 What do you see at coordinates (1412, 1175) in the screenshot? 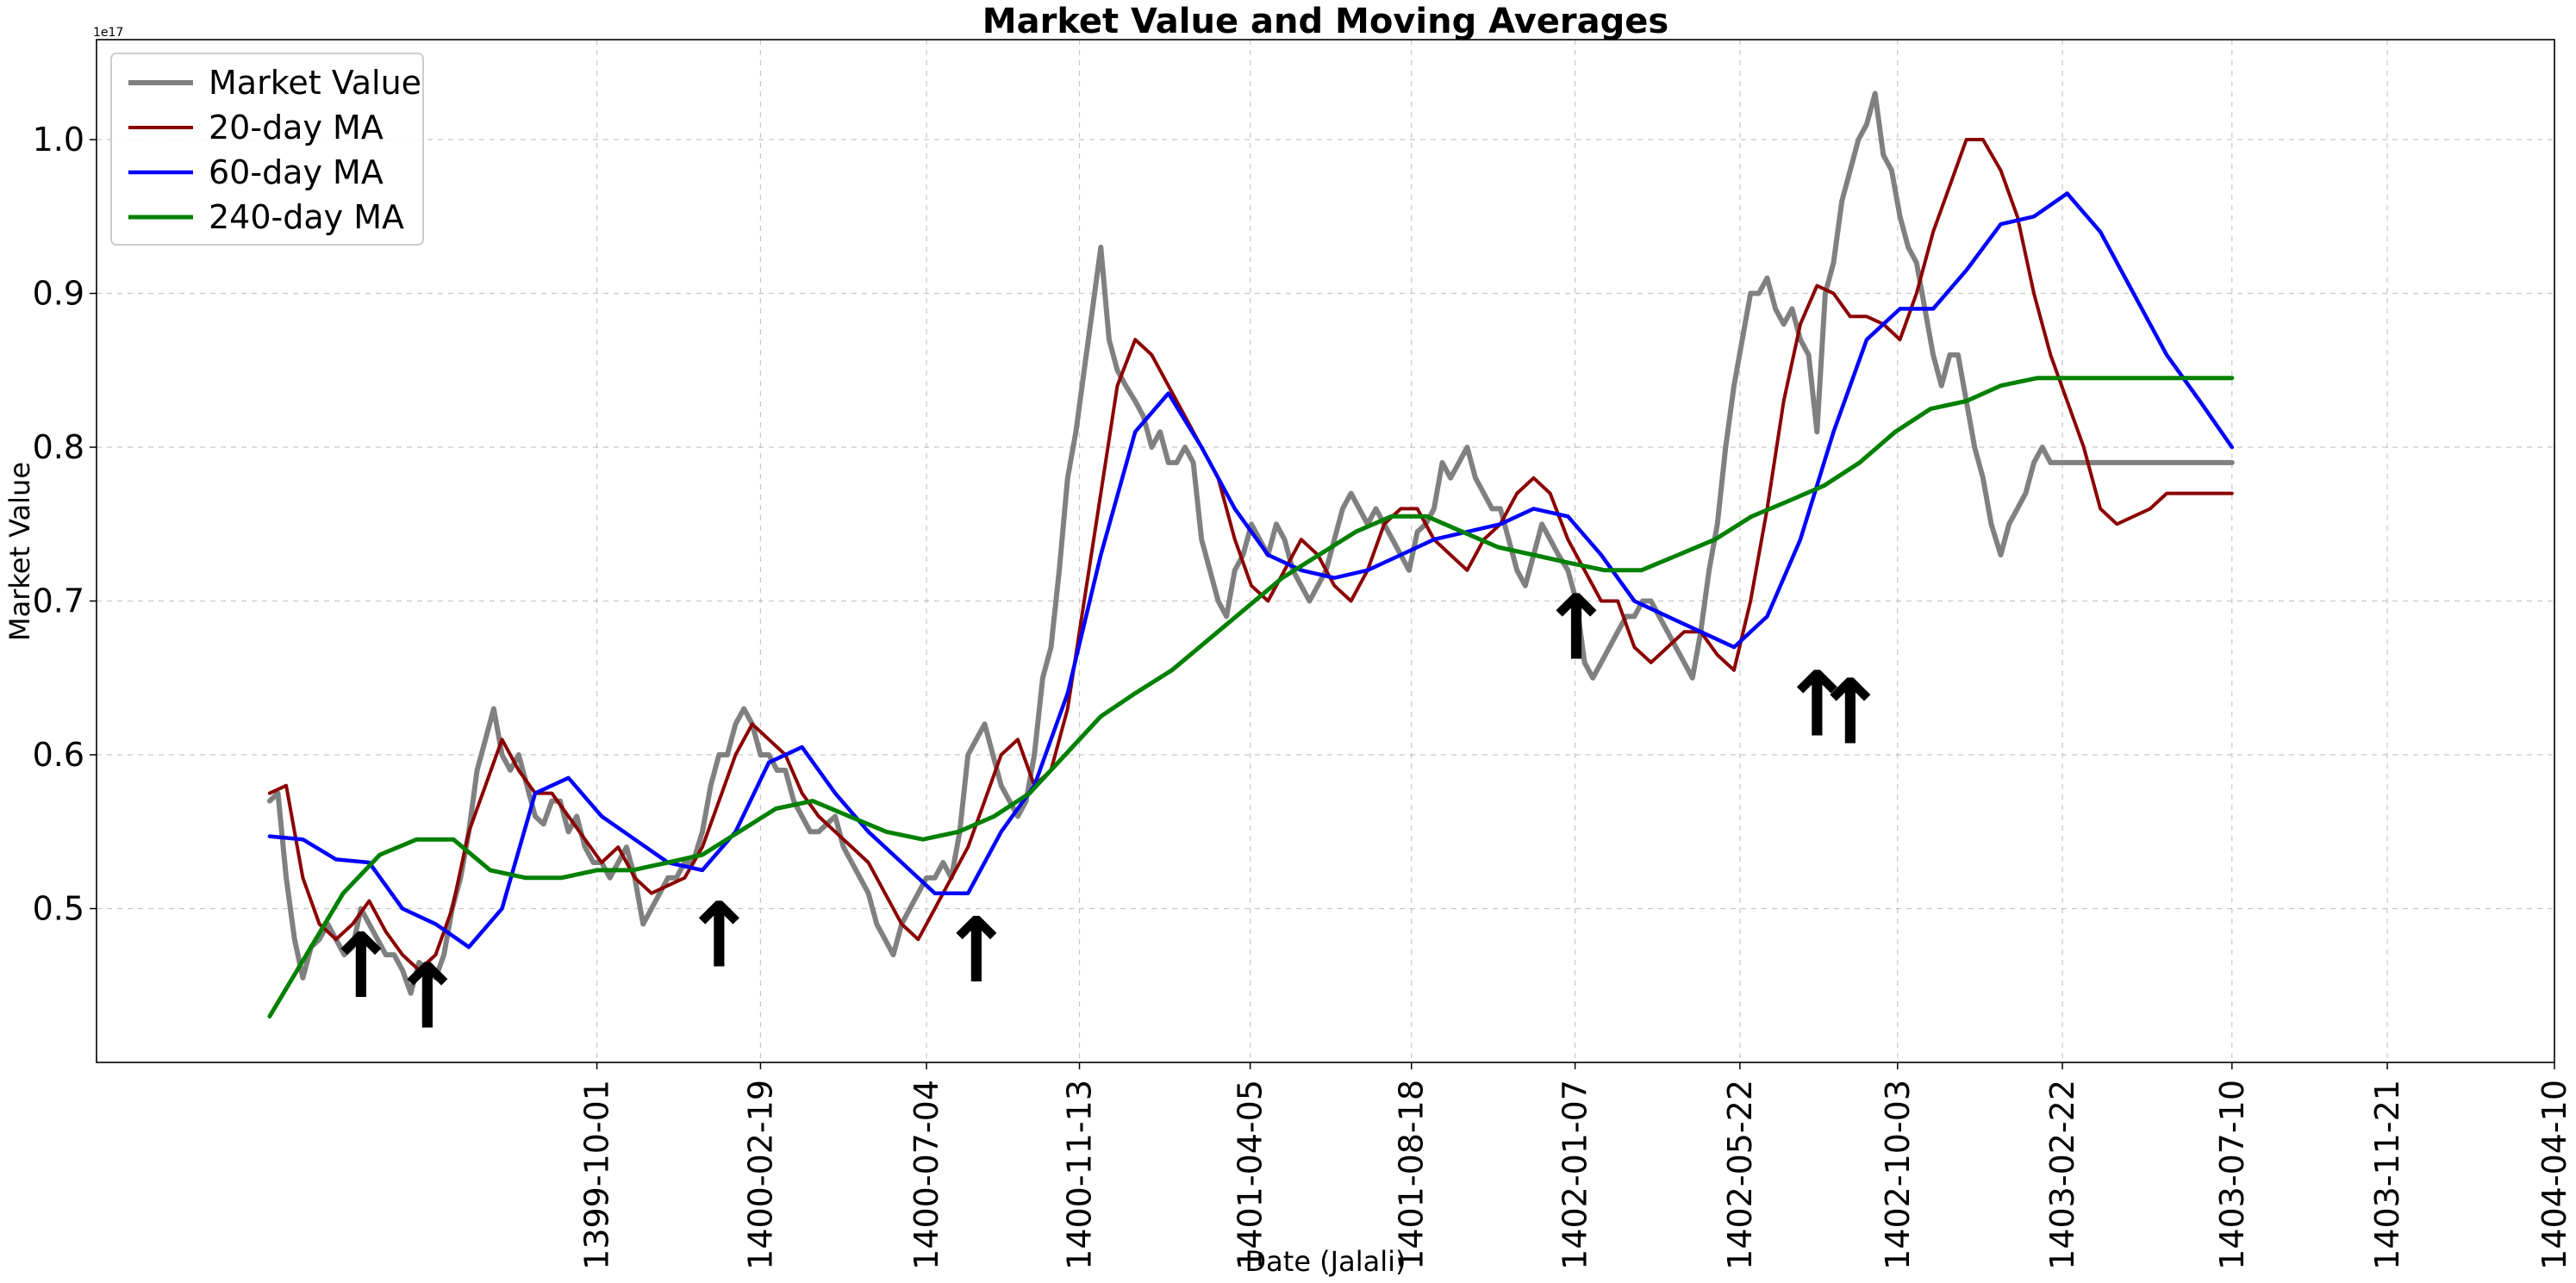
I see `x-tick-label: 1401-08-18` at bounding box center [1412, 1175].